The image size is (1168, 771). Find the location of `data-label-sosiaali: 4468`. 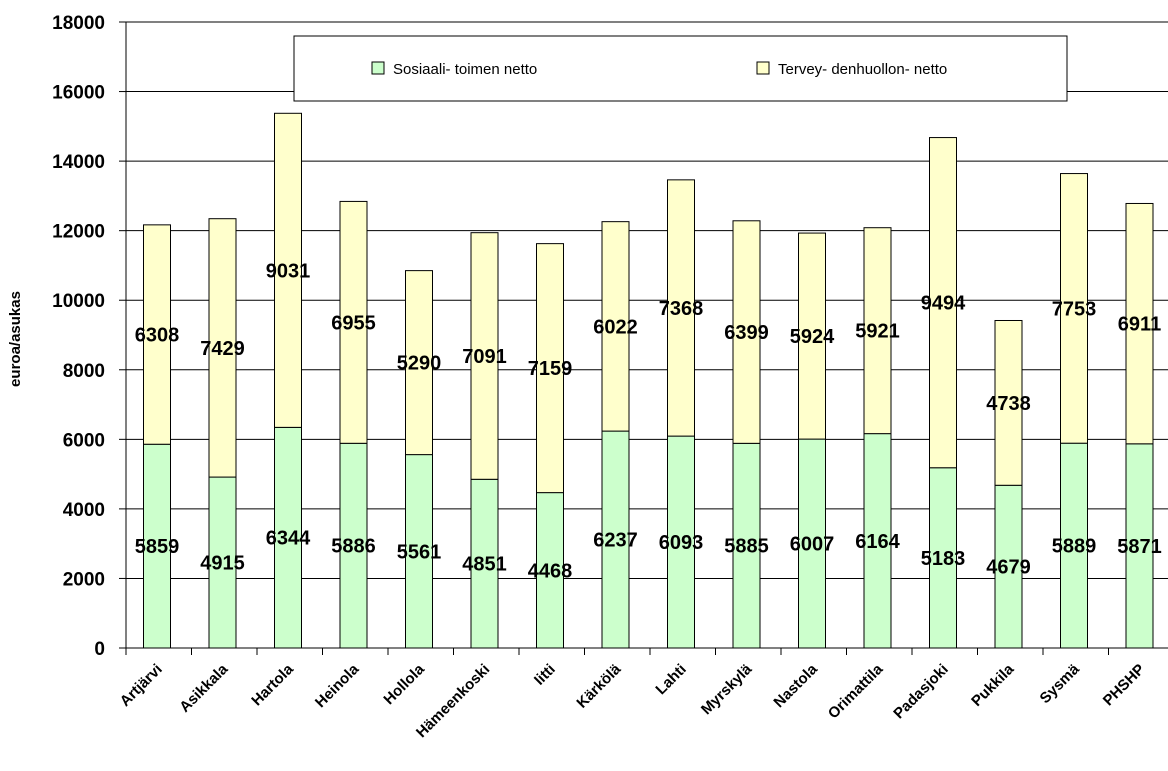

data-label-sosiaali: 4468 is located at coordinates (550, 571).